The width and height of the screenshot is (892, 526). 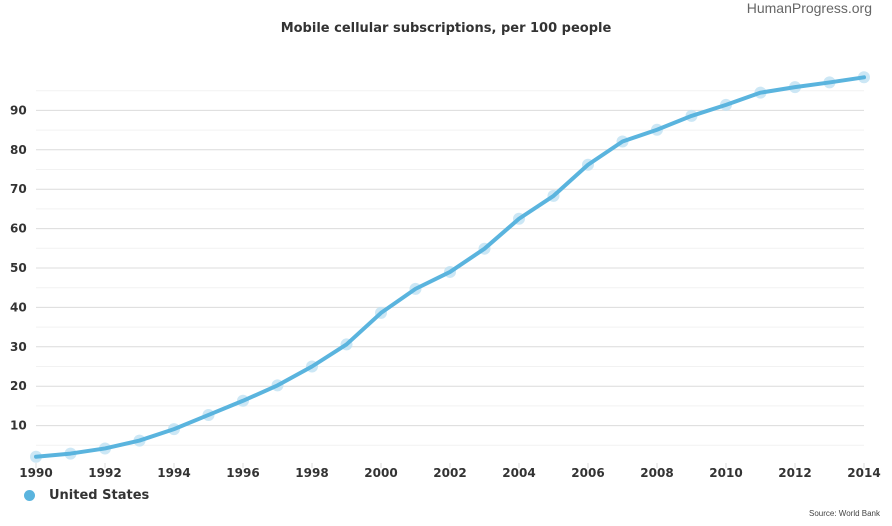 I want to click on x-tick-label: 2004, so click(x=518, y=473).